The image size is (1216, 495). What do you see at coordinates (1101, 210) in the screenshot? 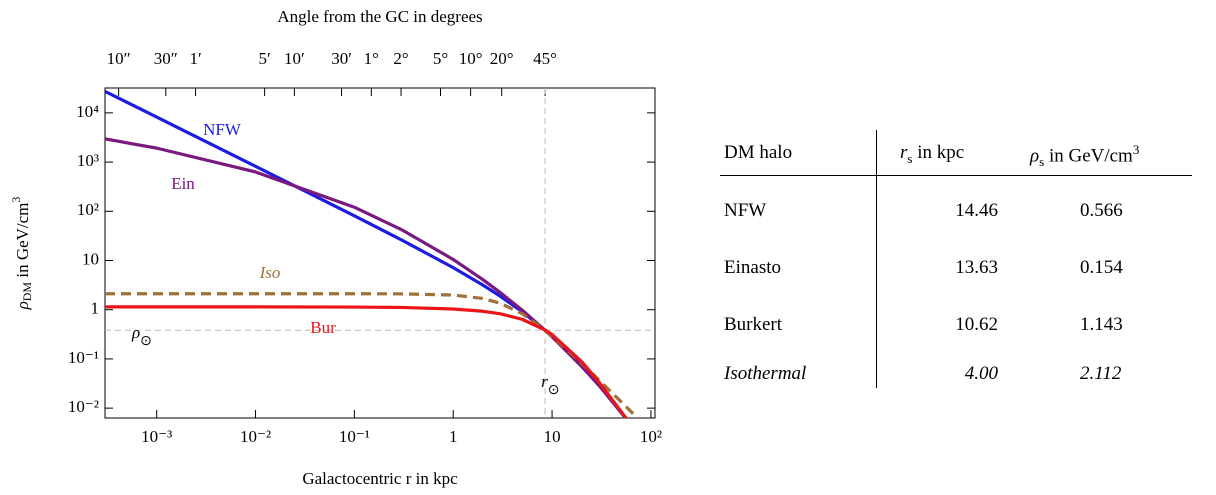
I see `table-cell: 0.566` at bounding box center [1101, 210].